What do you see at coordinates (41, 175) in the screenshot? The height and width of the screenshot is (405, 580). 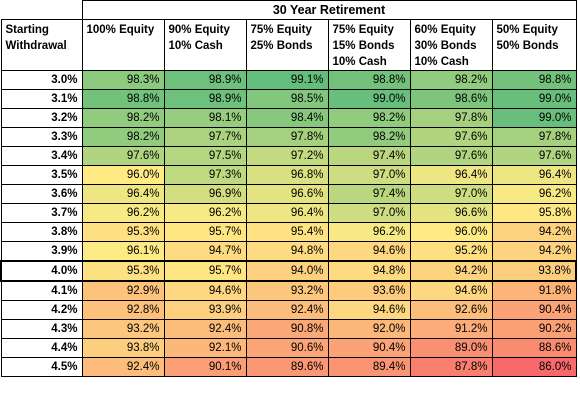 I see `withdrawal-rate-cell: 3.5%` at bounding box center [41, 175].